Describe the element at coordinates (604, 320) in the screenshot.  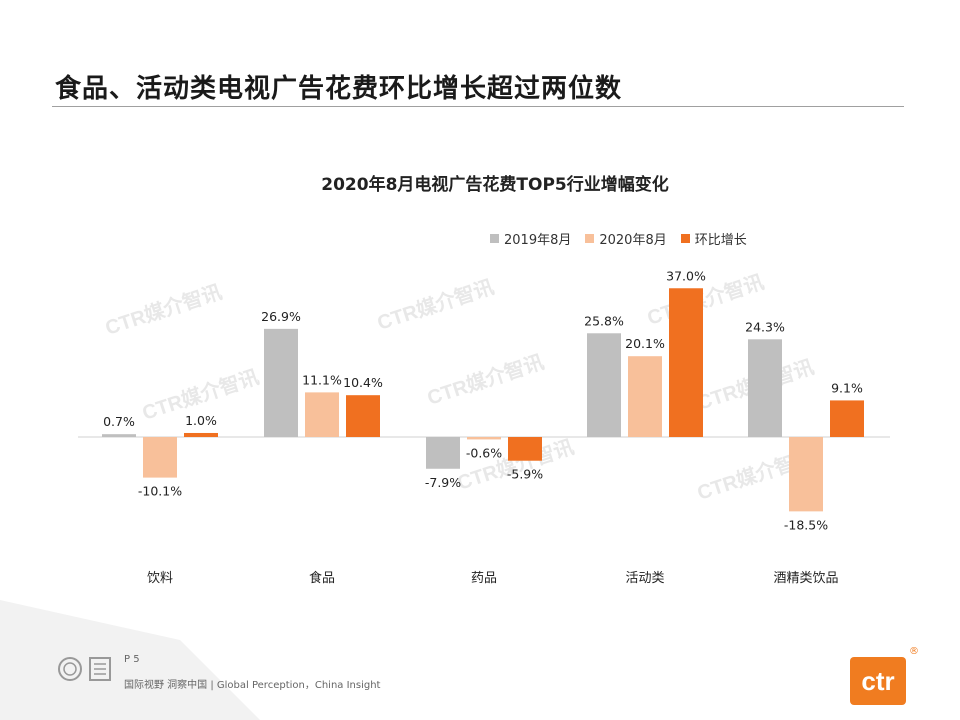
I see `data-label: 25.8%` at that location.